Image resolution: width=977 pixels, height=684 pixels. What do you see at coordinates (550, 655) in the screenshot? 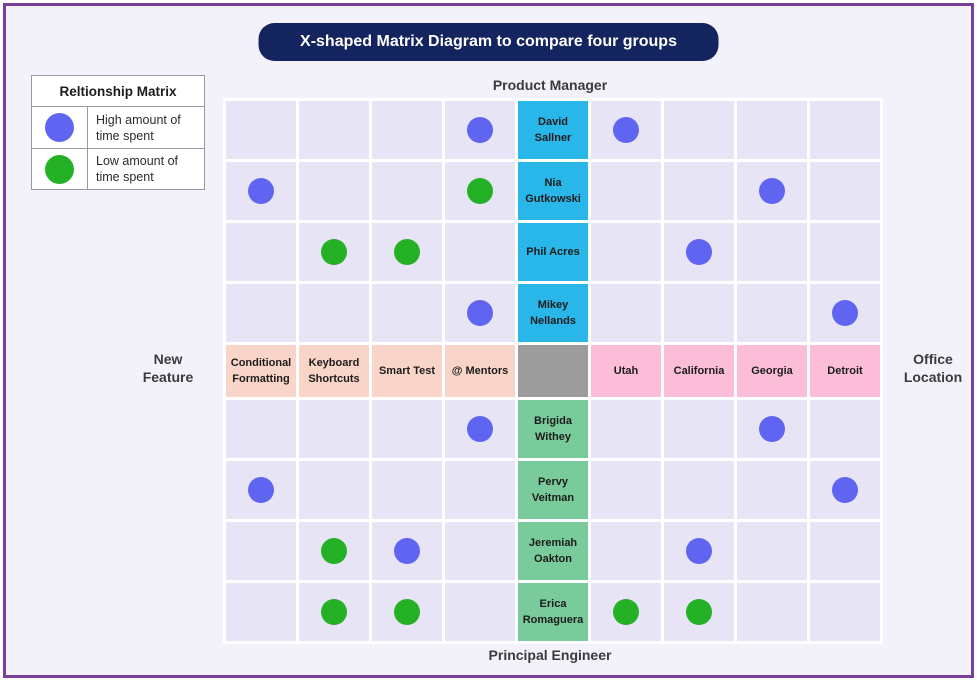
I see `axis-label-bottom: Principal Engineer` at bounding box center [550, 655].